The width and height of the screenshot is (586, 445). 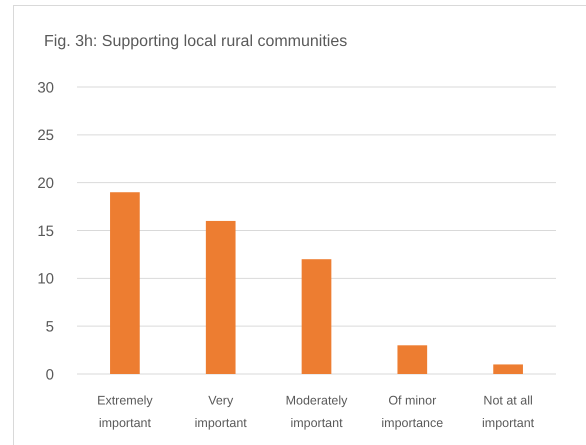 I want to click on x-tick-label: Extremely important, so click(x=125, y=411).